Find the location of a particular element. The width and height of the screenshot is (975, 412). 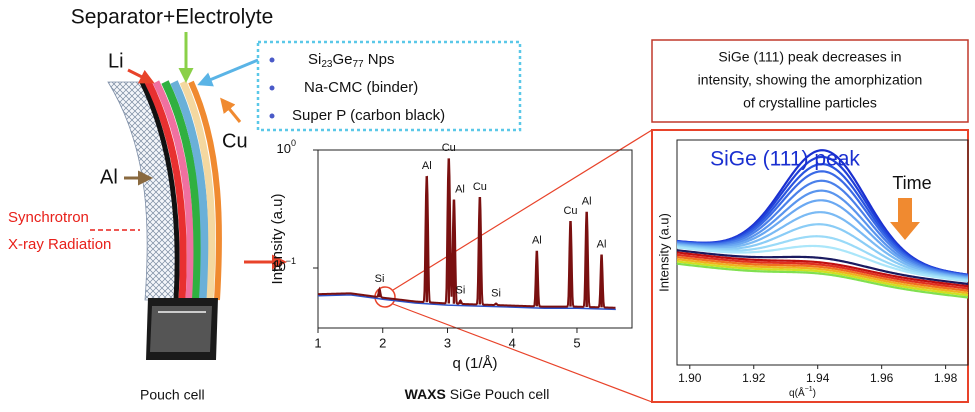

x-label-sup: −1 is located at coordinates (809, 389).